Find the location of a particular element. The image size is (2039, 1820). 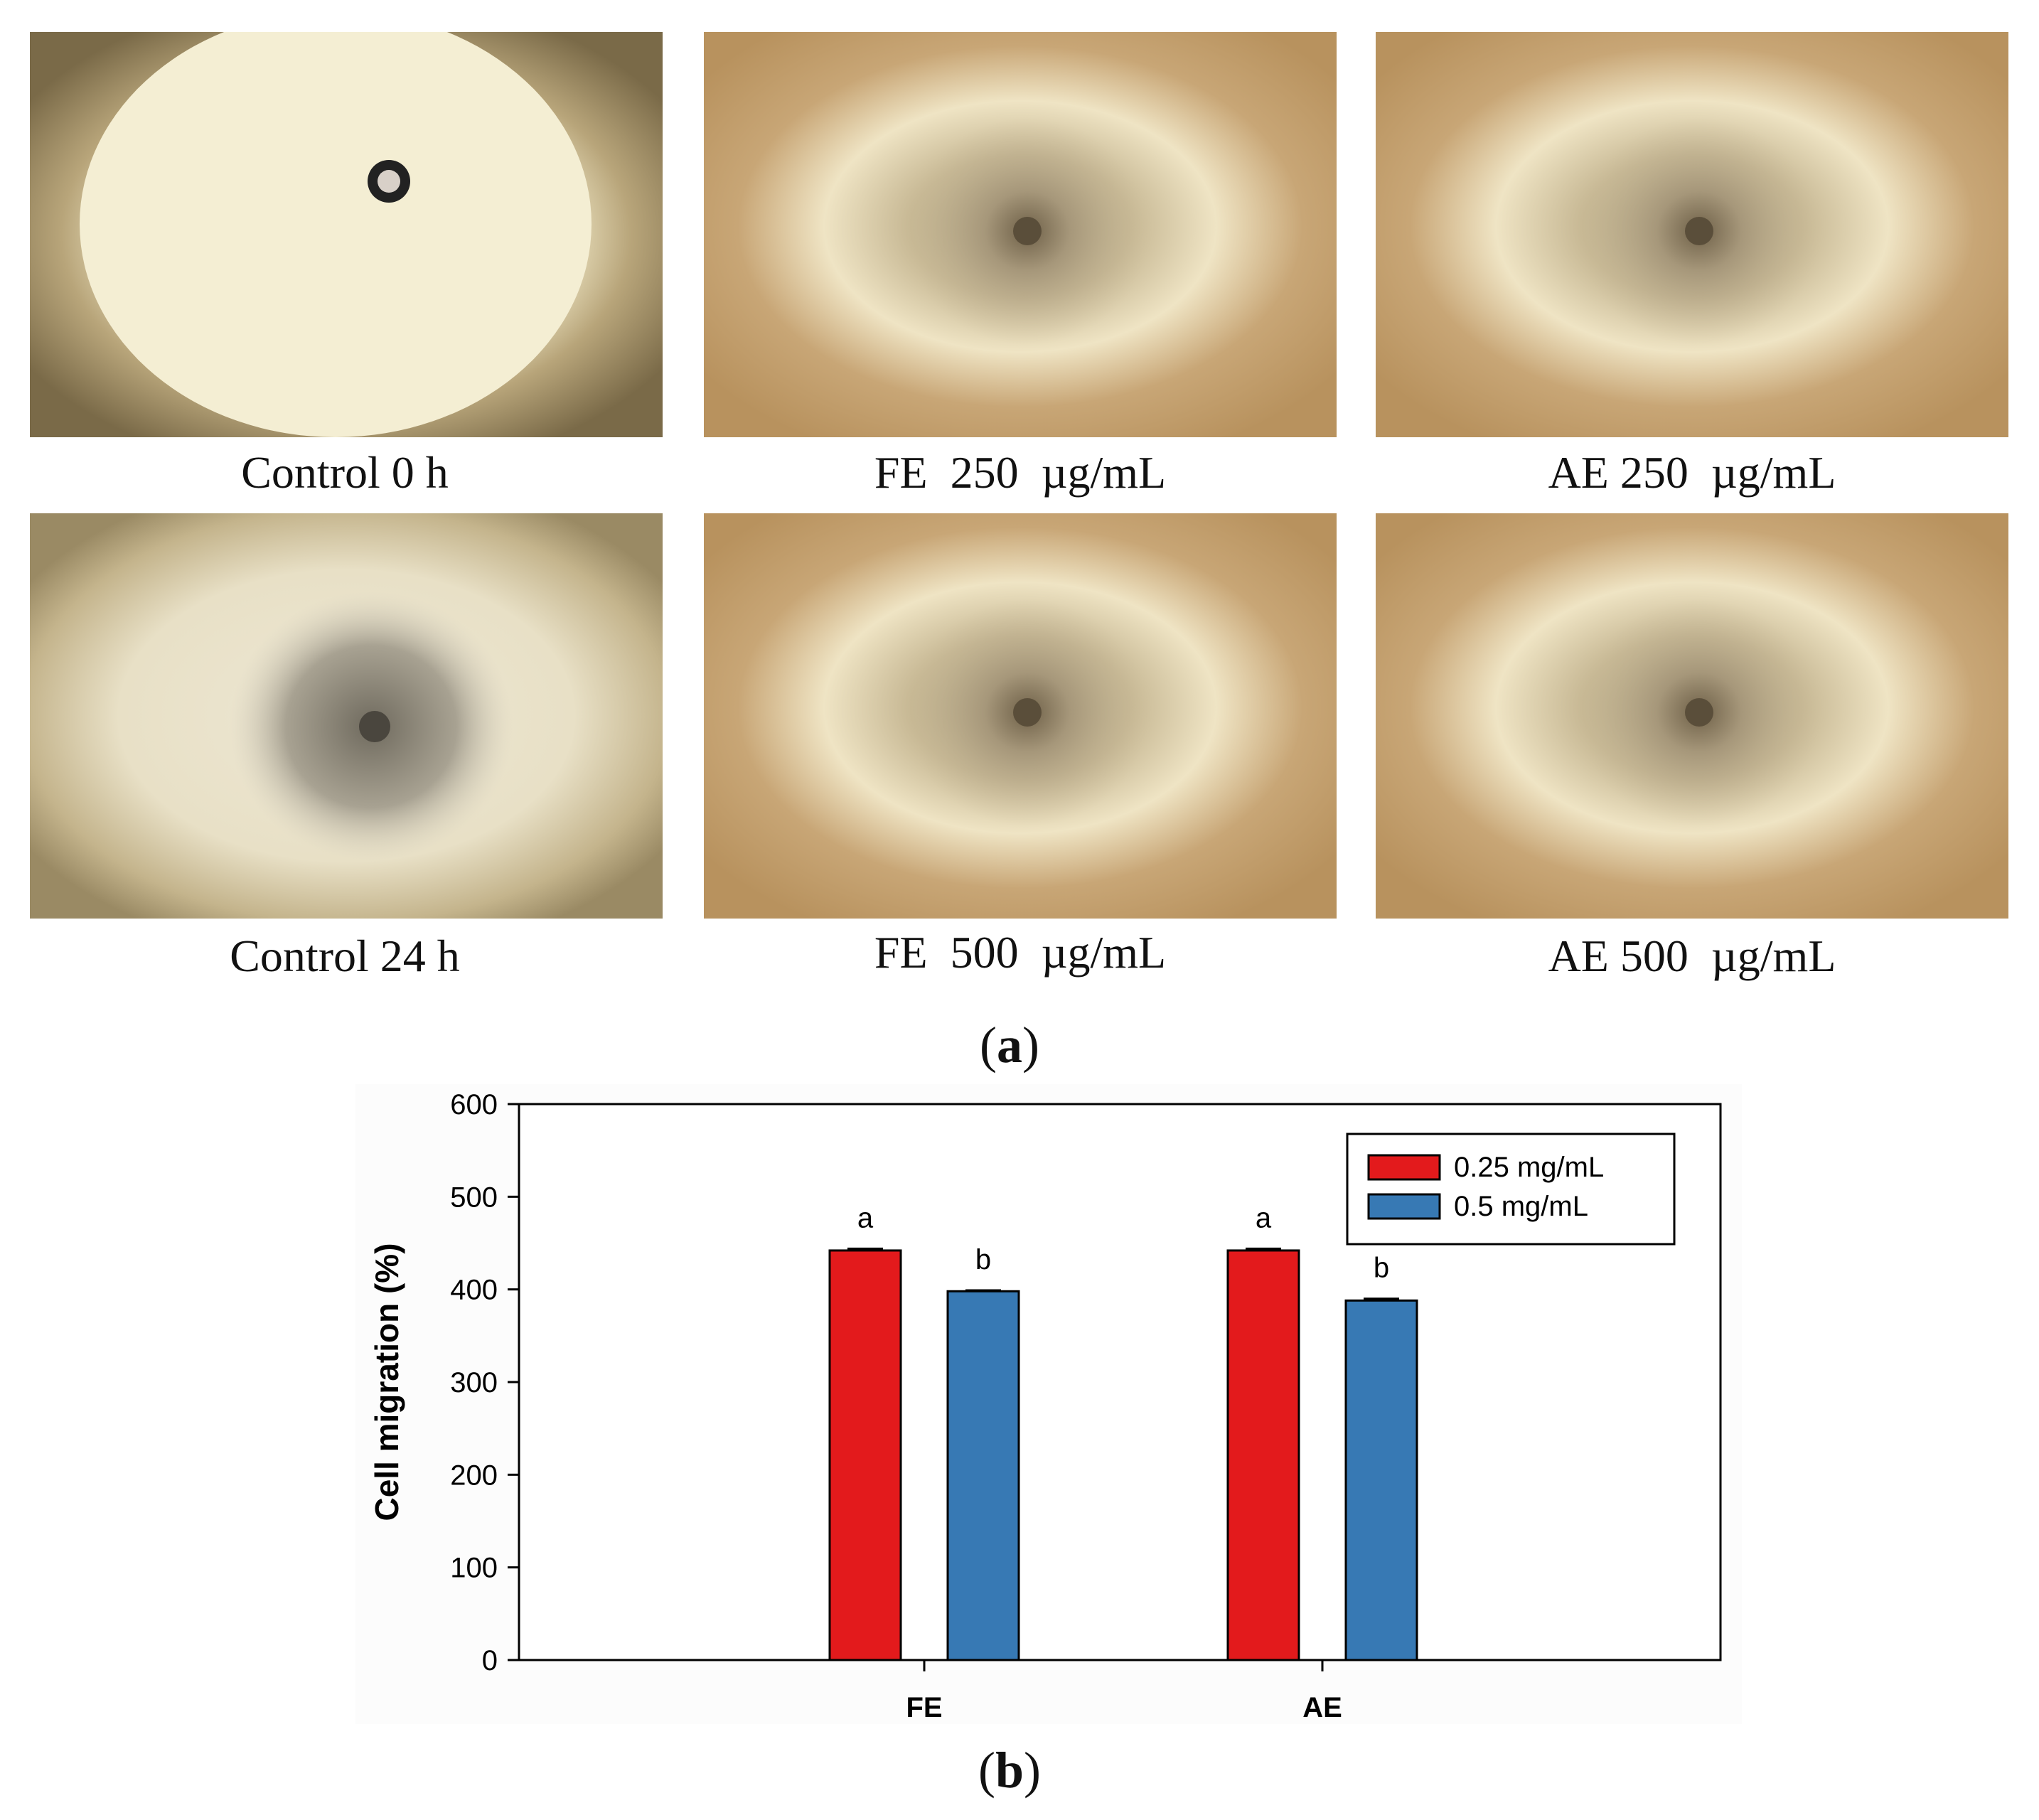

caption-ae-500: AE 500 µg/mL is located at coordinates (1692, 956).